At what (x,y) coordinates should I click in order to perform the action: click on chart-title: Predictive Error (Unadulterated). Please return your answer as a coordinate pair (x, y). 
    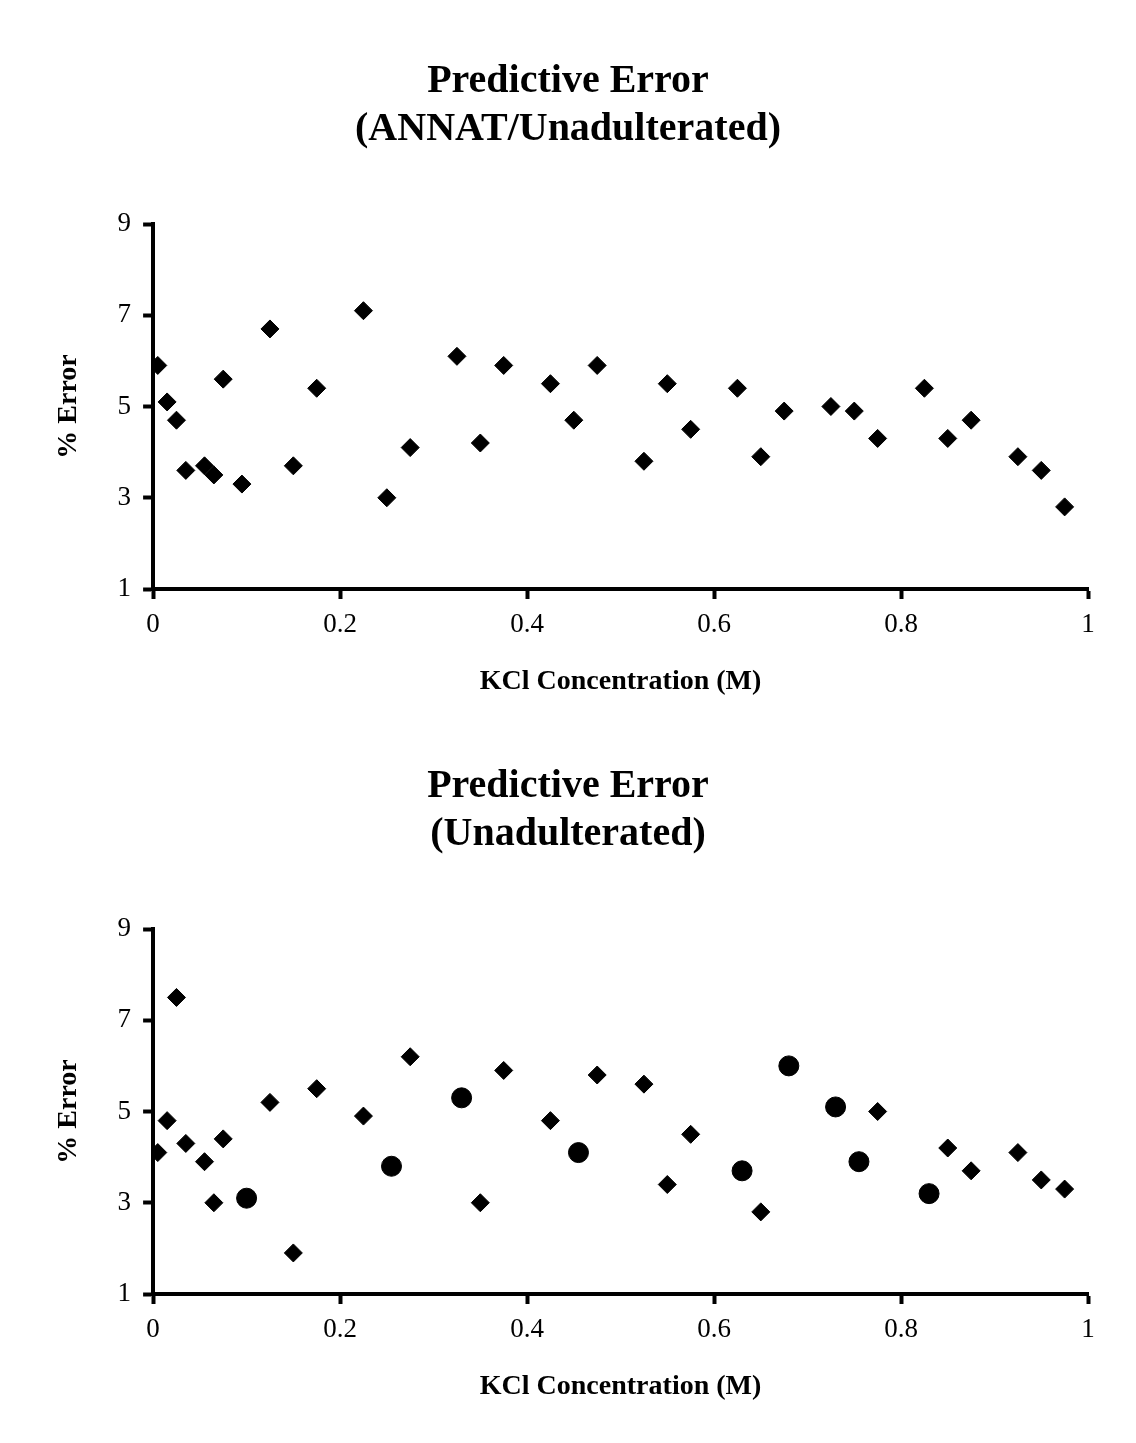
    Looking at the image, I should click on (568, 808).